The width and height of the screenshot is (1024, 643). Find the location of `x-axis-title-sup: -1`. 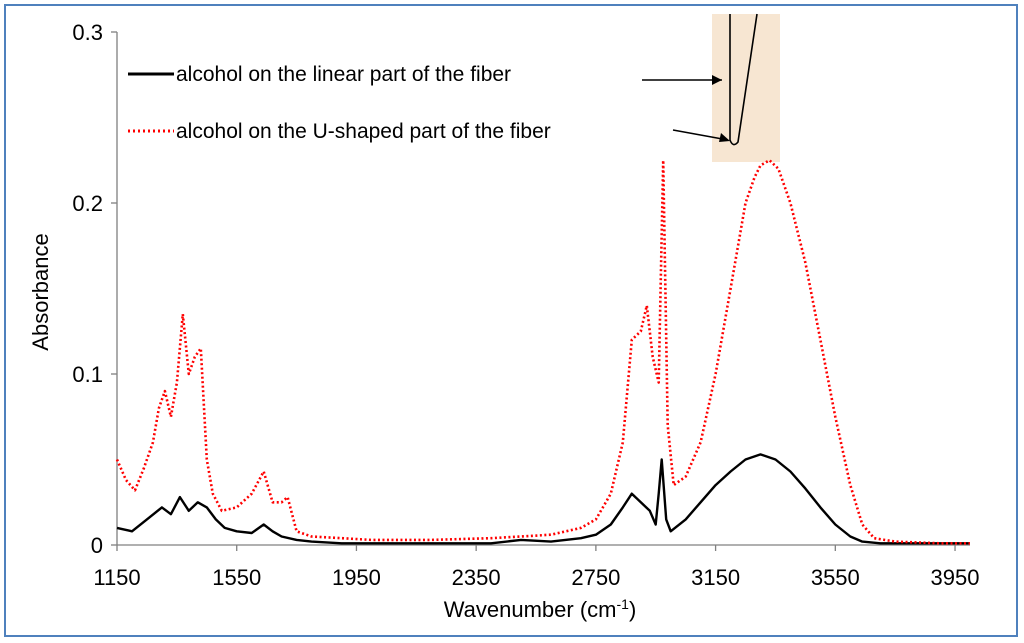

x-axis-title-sup: -1 is located at coordinates (623, 604).